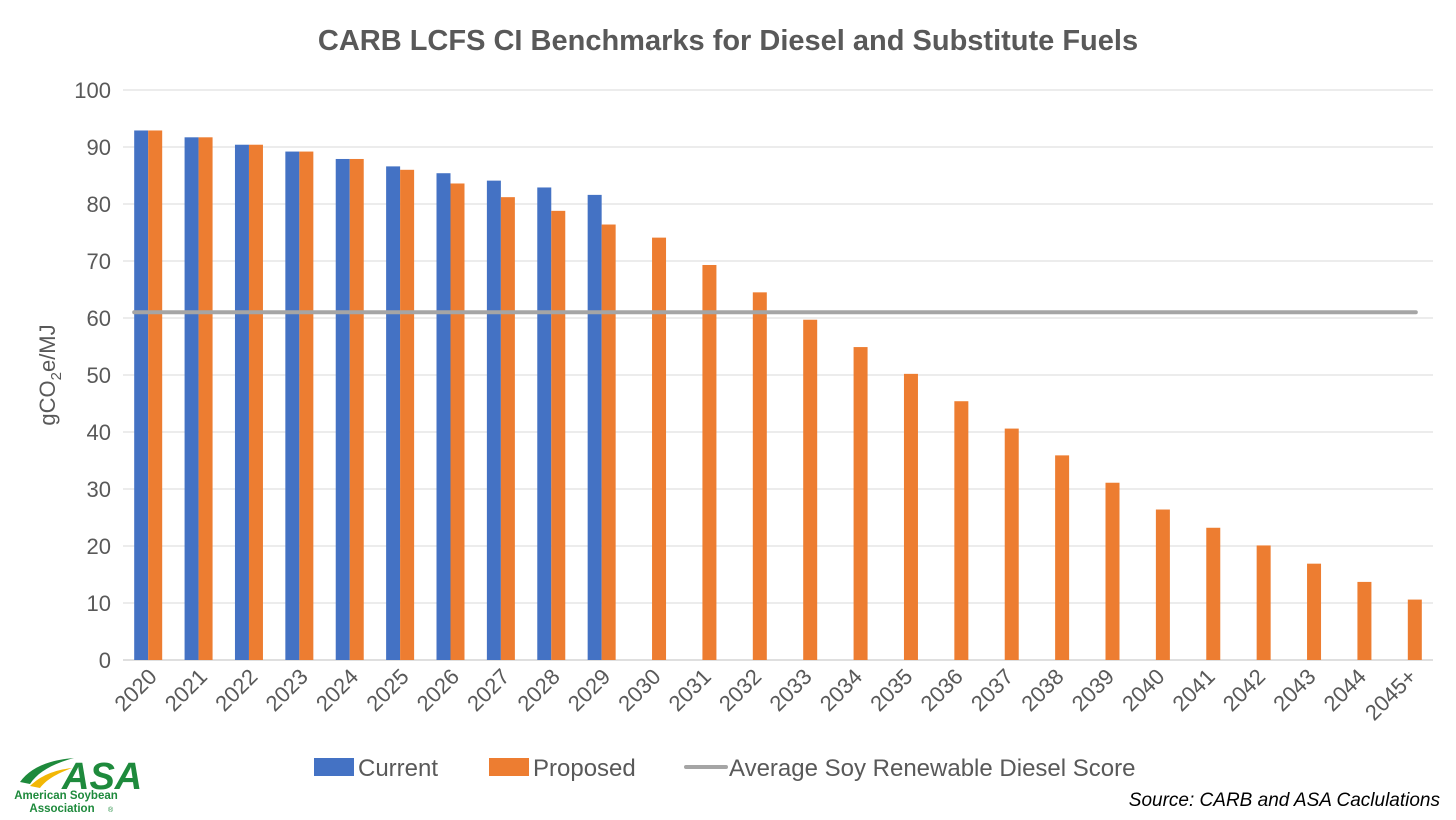 The height and width of the screenshot is (820, 1456). What do you see at coordinates (99, 432) in the screenshot?
I see `y-tick-label-40: 40` at bounding box center [99, 432].